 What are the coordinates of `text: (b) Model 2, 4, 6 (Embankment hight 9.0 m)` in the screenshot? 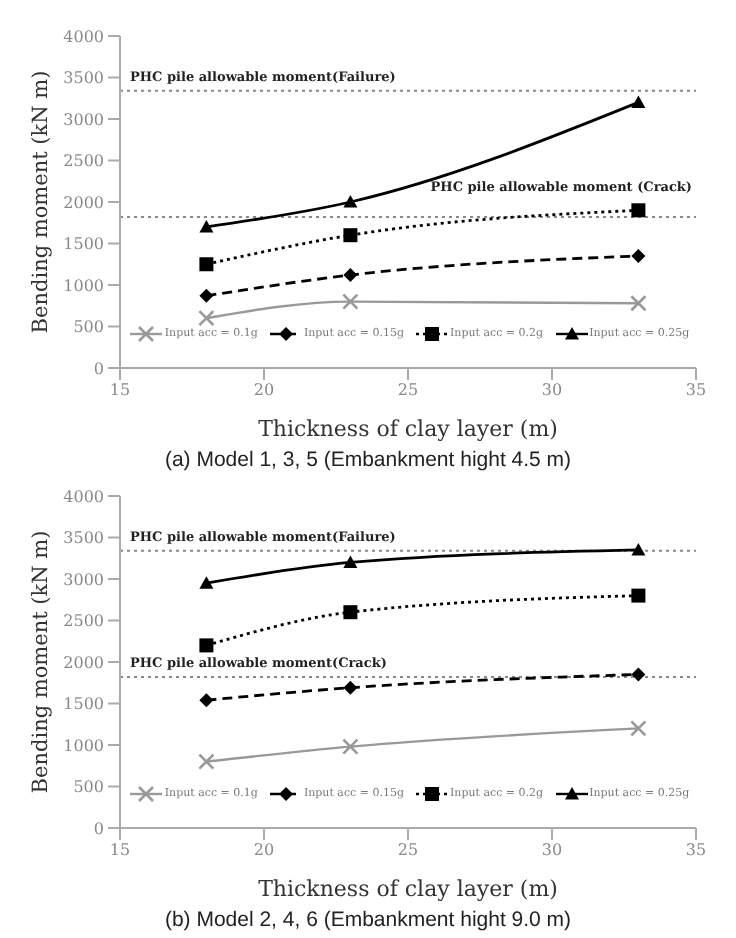 It's located at (368, 920).